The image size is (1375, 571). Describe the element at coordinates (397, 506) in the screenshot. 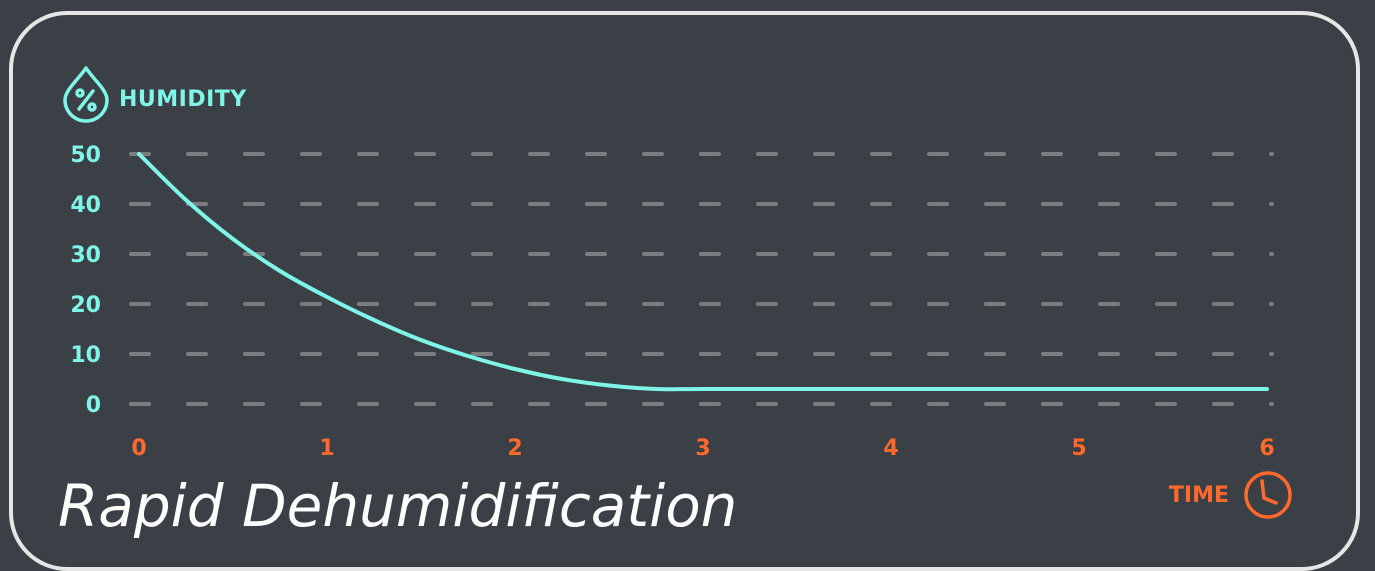

I see `chart-title: Rapid Dehumidification` at that location.